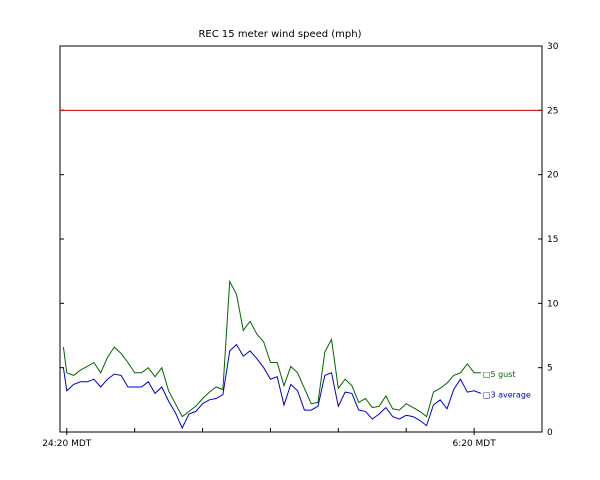 Image resolution: width=600 pixels, height=480 pixels. Describe the element at coordinates (553, 176) in the screenshot. I see `y-tick-label: 20` at that location.